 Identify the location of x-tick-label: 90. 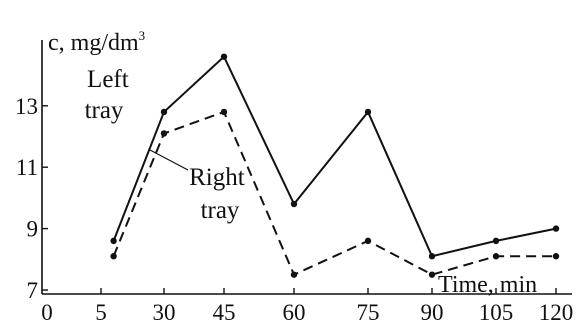
(432, 312).